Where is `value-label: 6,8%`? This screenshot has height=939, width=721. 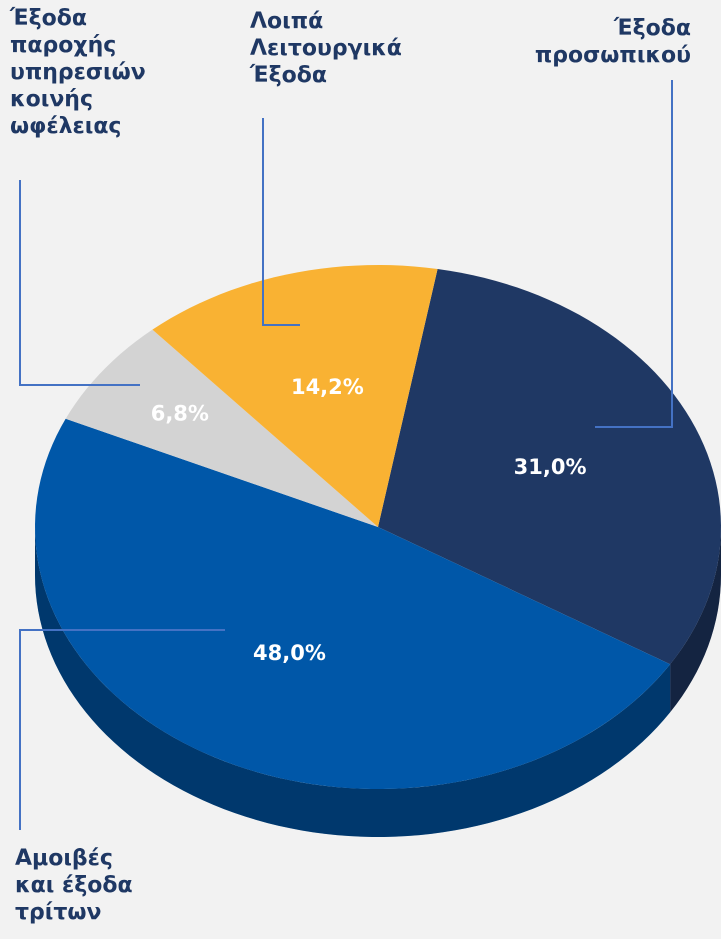
value-label: 6,8% is located at coordinates (180, 413).